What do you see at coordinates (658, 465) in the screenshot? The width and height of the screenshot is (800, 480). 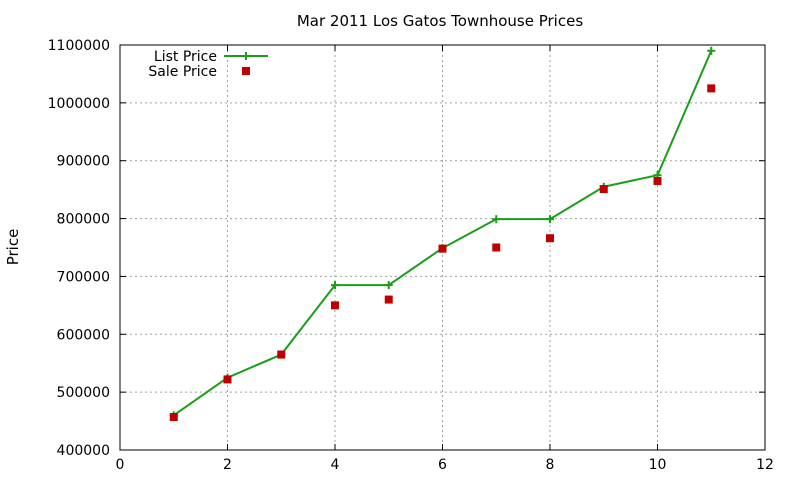 I see `x-tick-label: 10` at bounding box center [658, 465].